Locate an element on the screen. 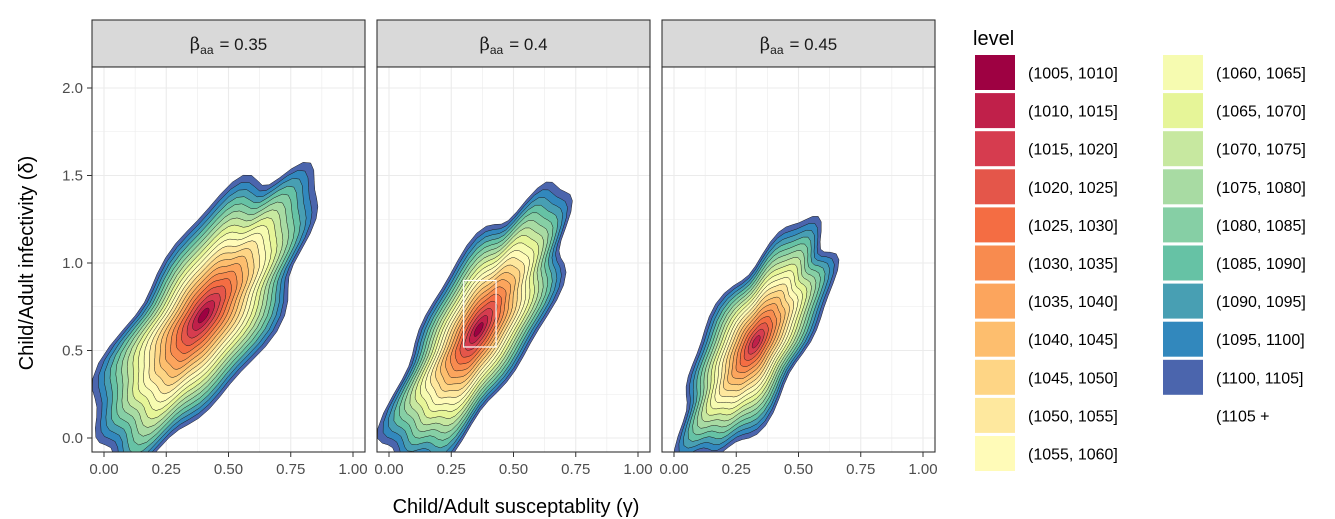  legend-label: (1055, 1060] is located at coordinates (1073, 455).